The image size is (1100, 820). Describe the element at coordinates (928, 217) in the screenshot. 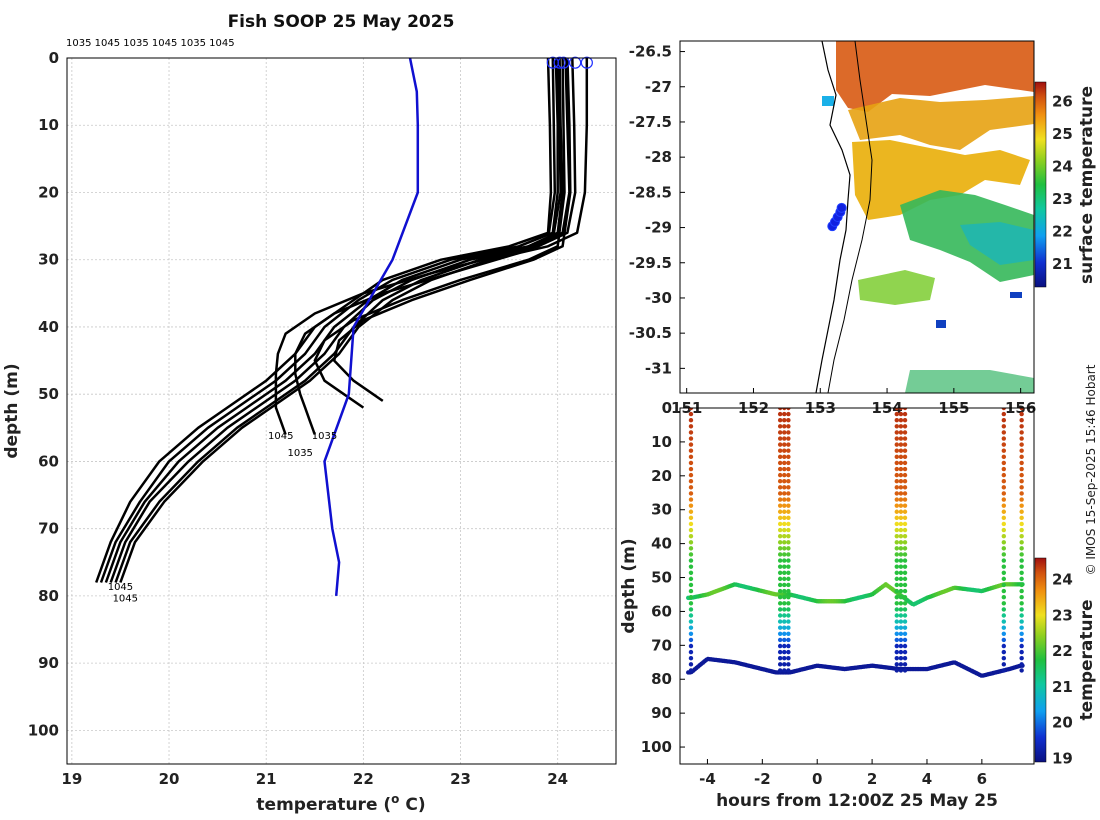

I see `sst-field` at that location.